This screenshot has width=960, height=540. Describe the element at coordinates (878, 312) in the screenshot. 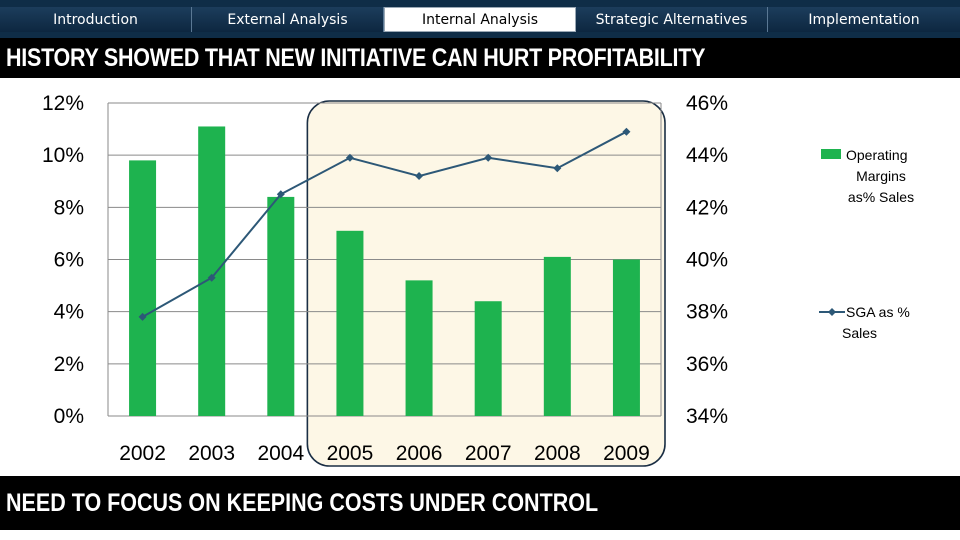

I see `legend-label-sga: SGA as %` at that location.